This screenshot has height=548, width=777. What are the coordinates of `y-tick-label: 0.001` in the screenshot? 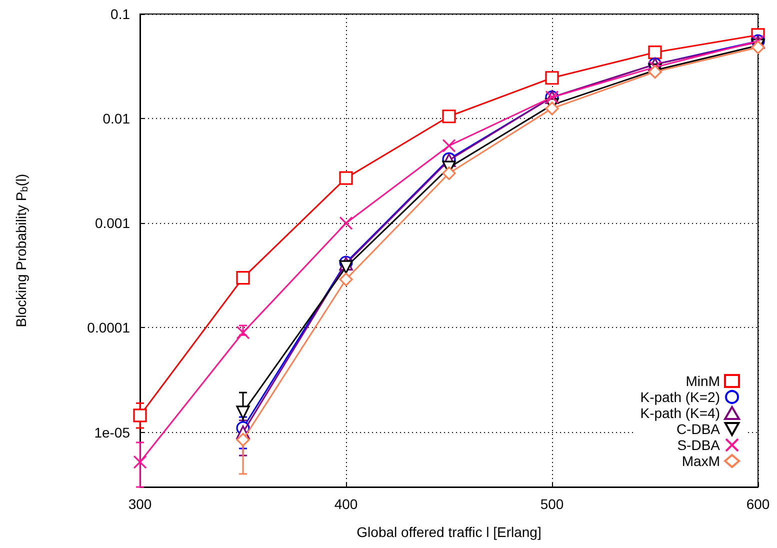 It's located at (112, 223).